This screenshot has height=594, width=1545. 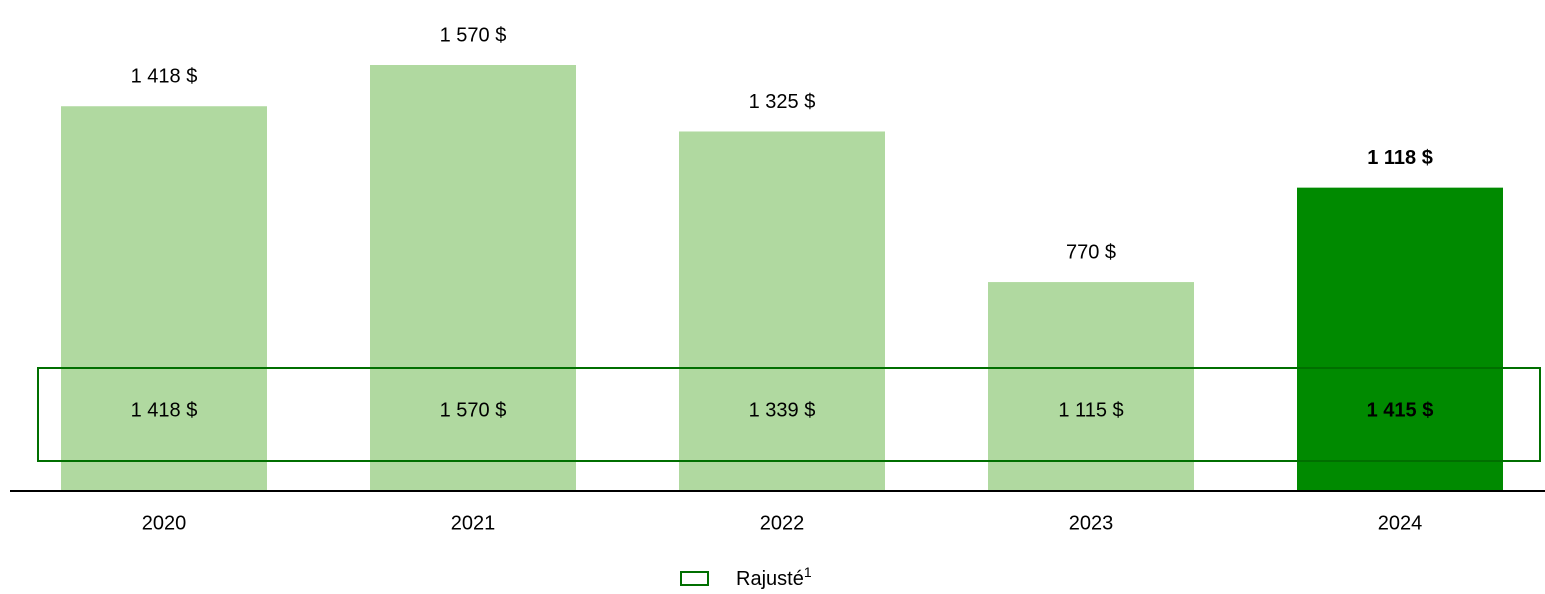 I want to click on adjusted-label: 1 570 $, so click(x=473, y=410).